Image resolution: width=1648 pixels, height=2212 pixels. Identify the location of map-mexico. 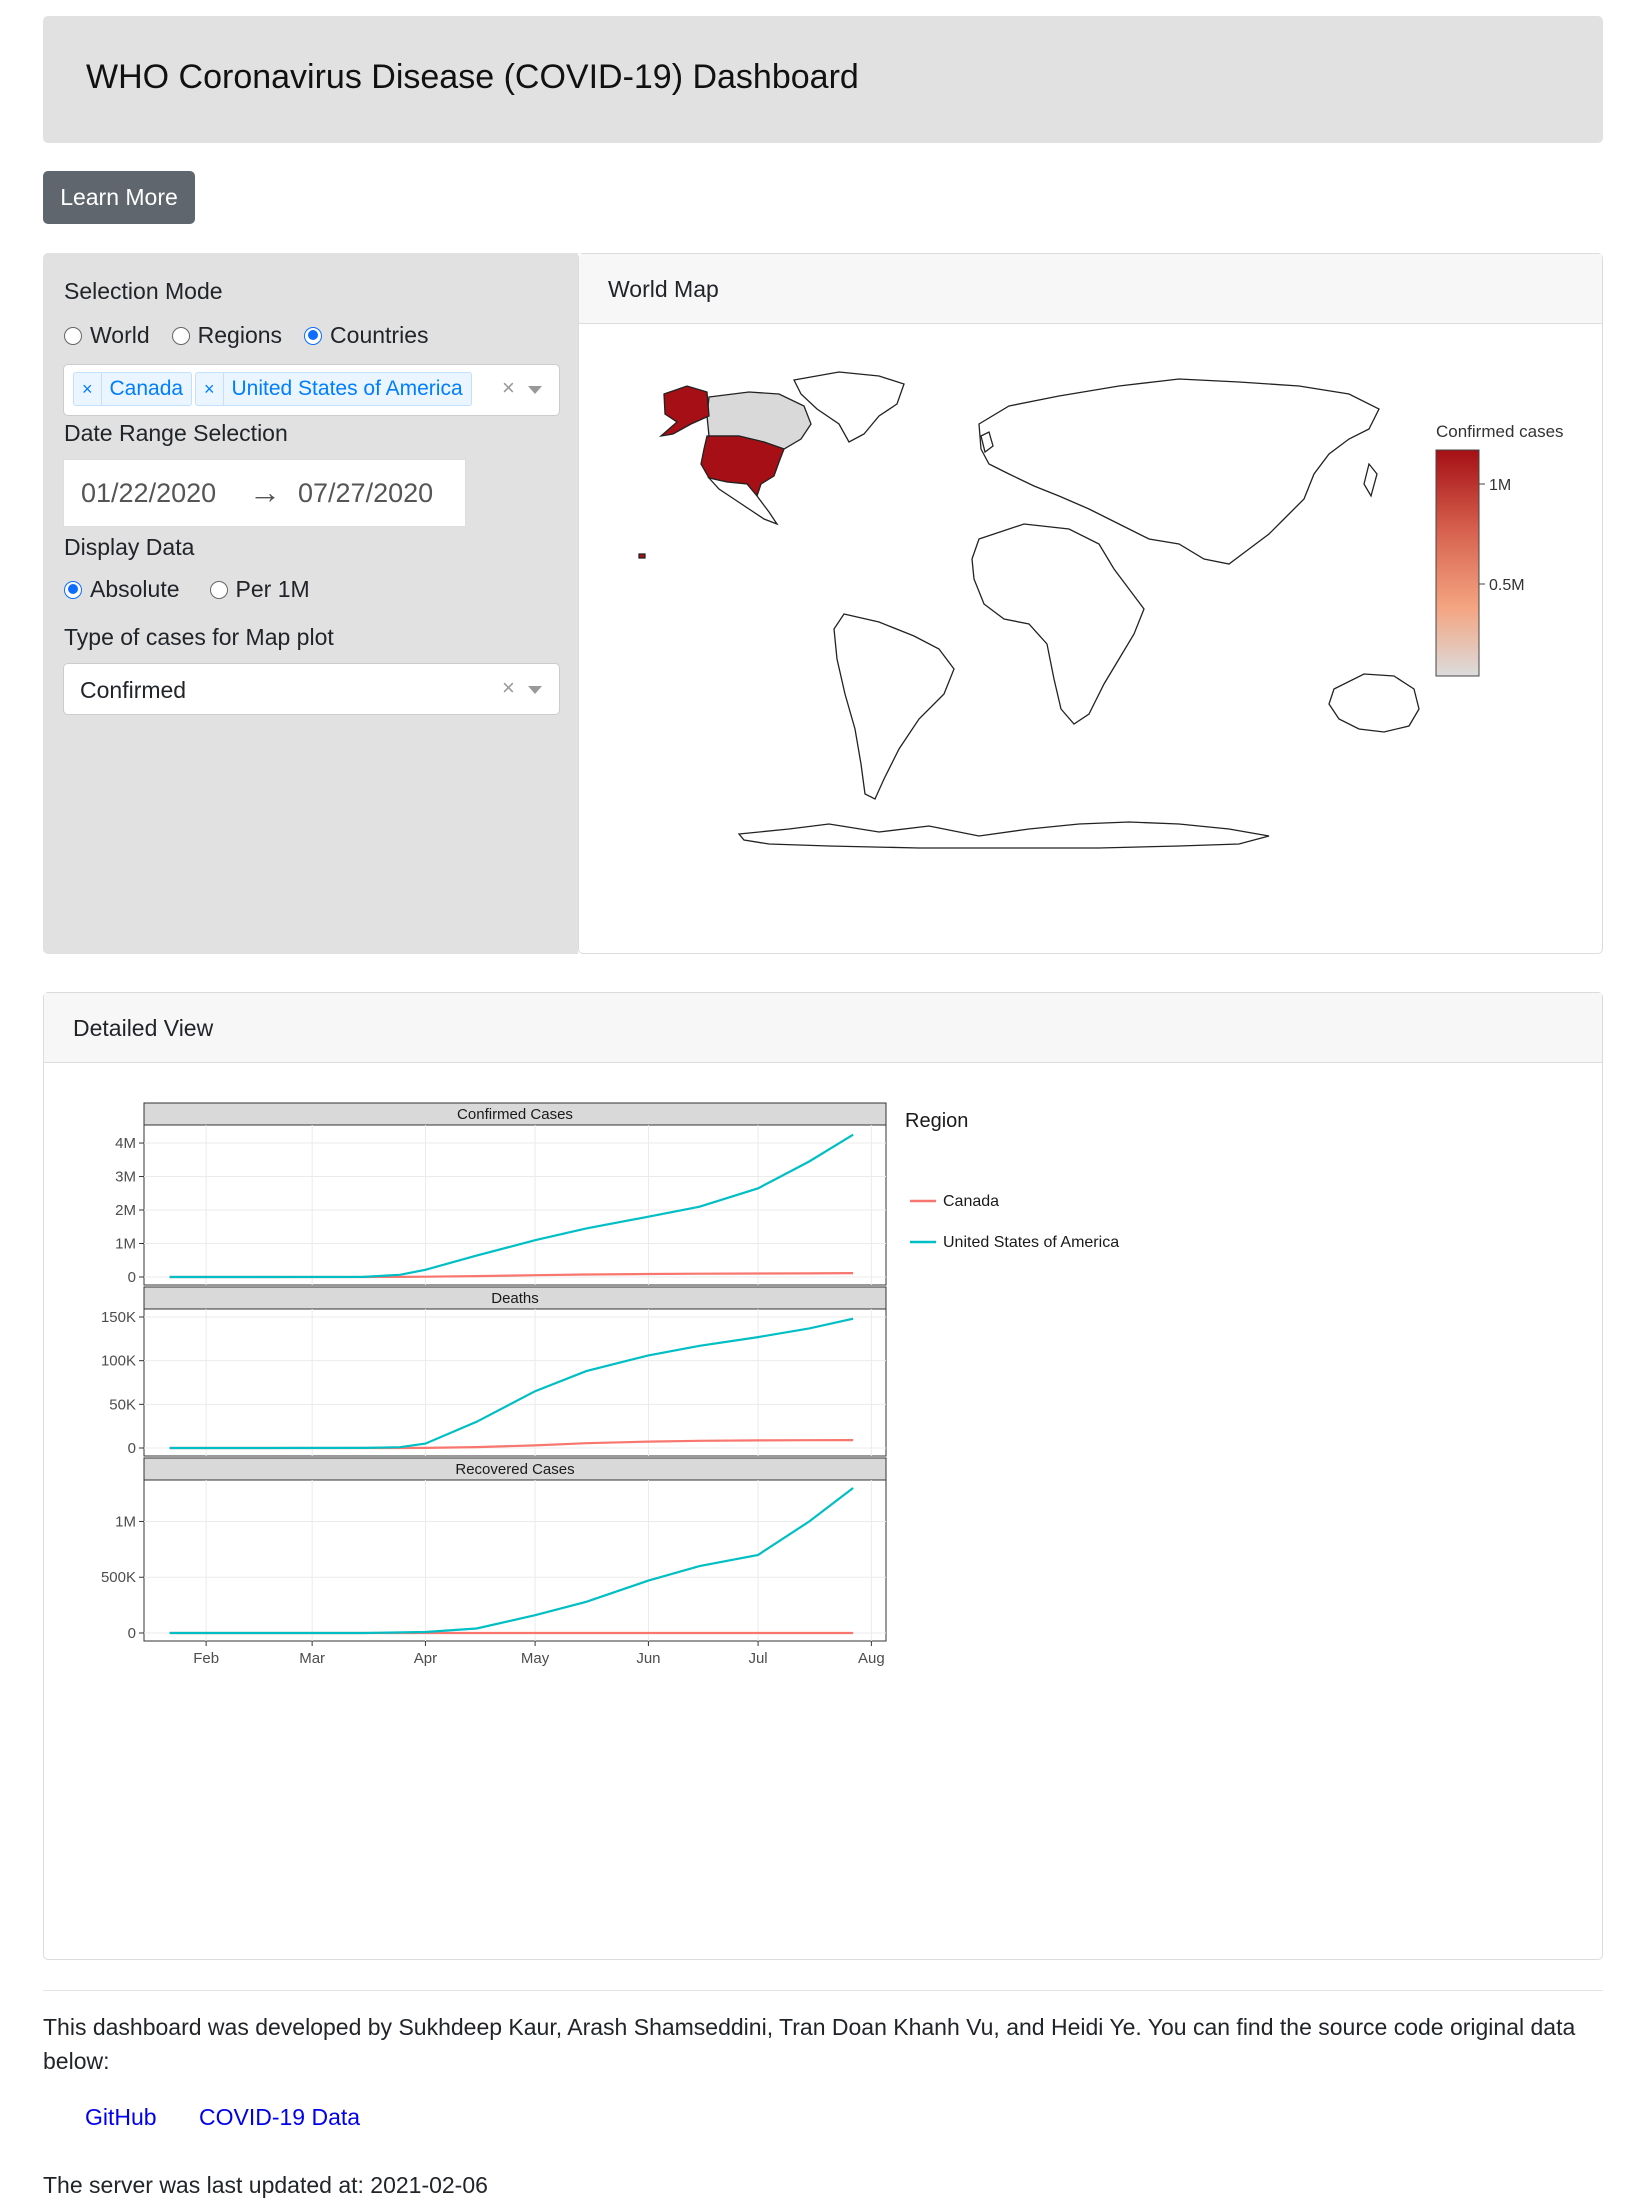
(743, 501).